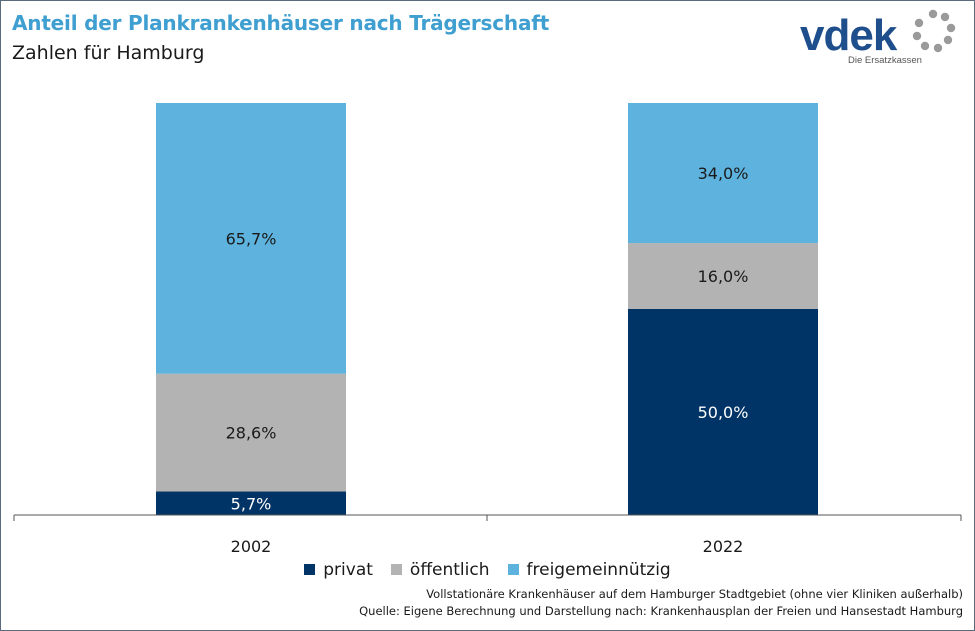 Image resolution: width=975 pixels, height=631 pixels. What do you see at coordinates (348, 570) in the screenshot?
I see `legend-label: privat` at bounding box center [348, 570].